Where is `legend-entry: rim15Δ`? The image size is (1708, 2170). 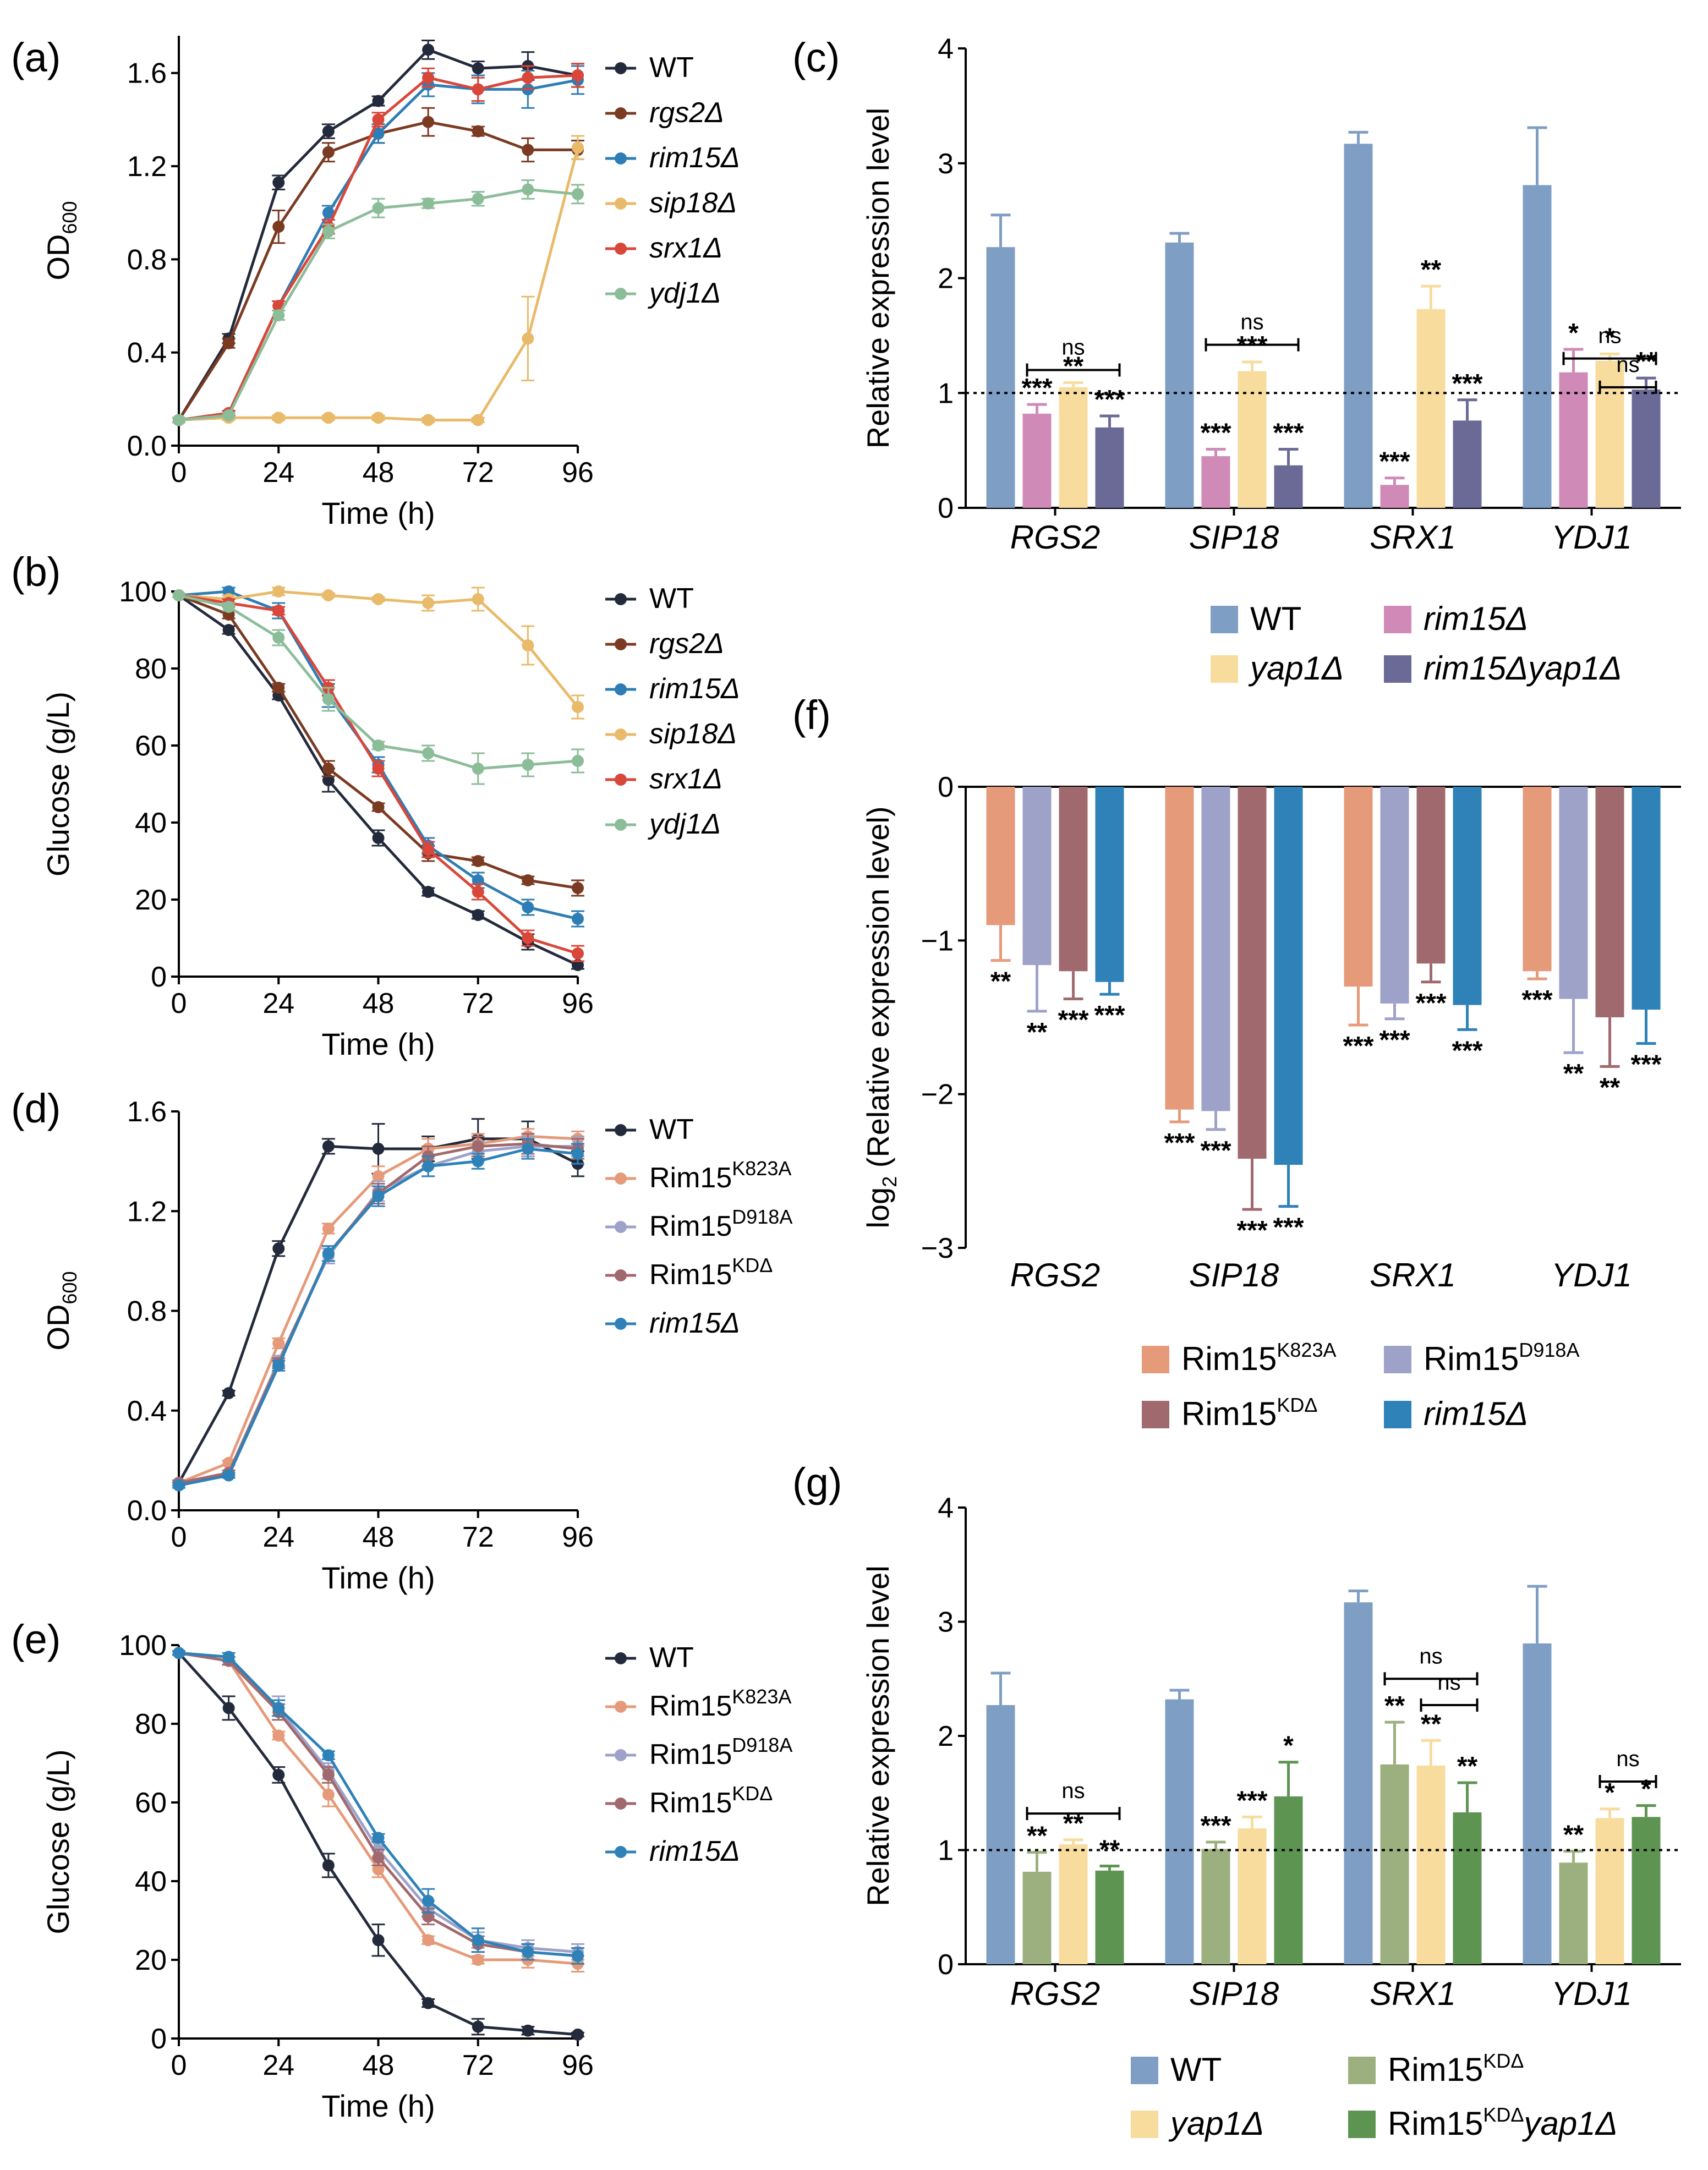 legend-entry: rim15Δ is located at coordinates (673, 1323).